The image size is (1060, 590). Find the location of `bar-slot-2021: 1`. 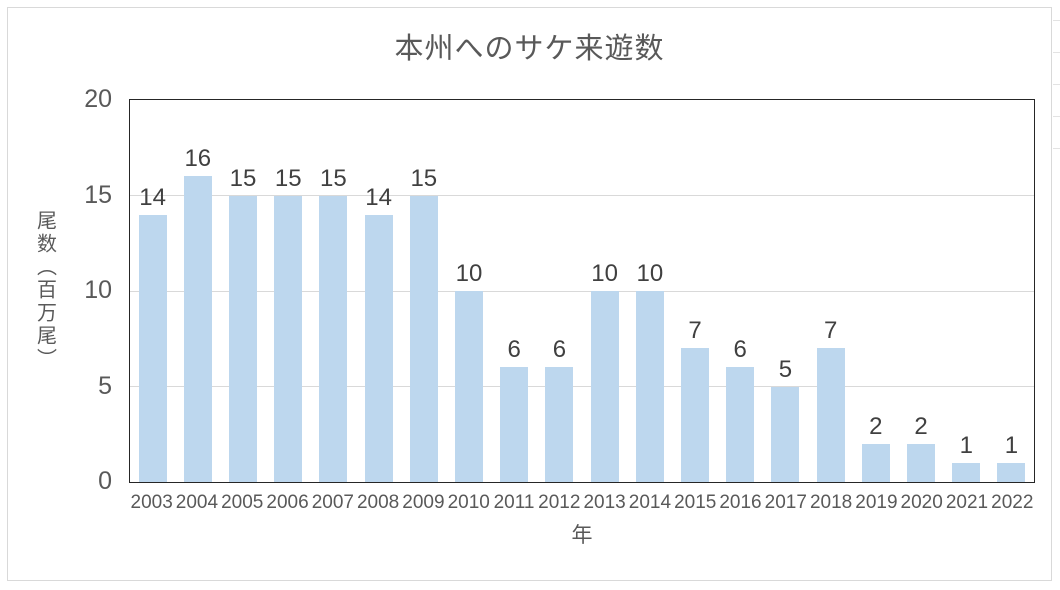

bar-slot-2021: 1 is located at coordinates (966, 291).